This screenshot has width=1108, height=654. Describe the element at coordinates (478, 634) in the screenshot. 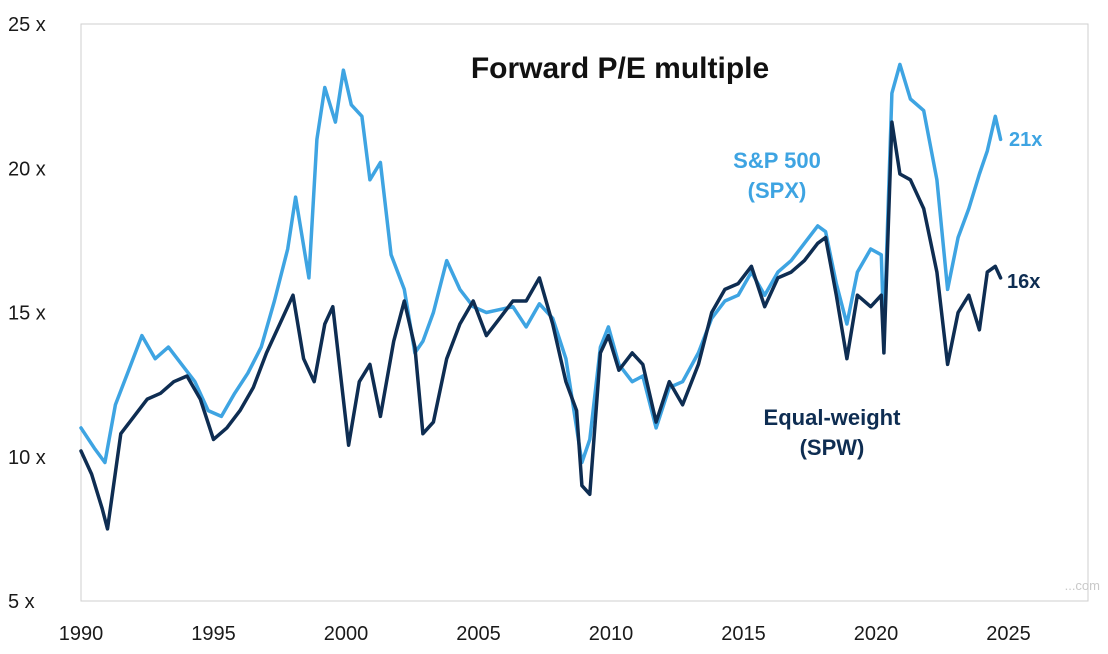

I see `x-tick-label: 2005` at that location.